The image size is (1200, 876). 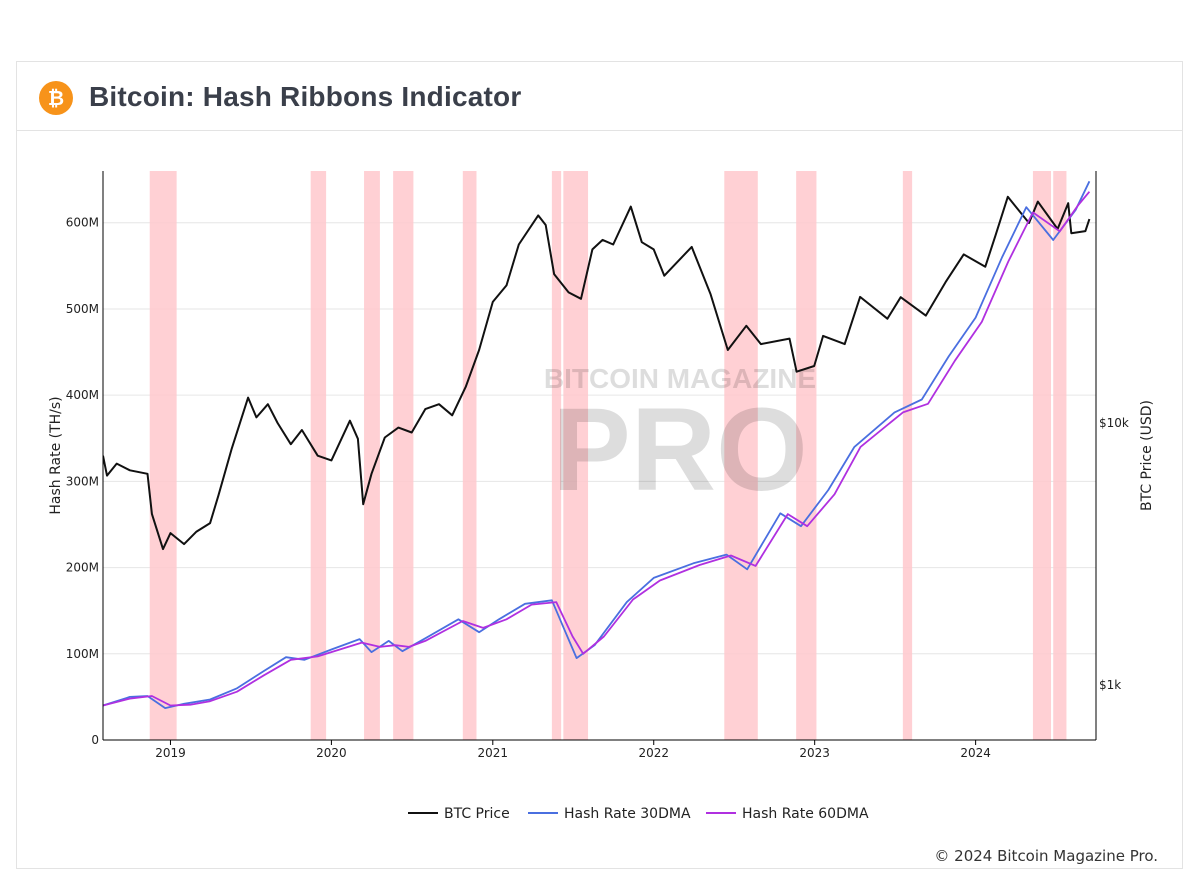 What do you see at coordinates (1110, 685) in the screenshot?
I see `y-right-tick-label: $1k` at bounding box center [1110, 685].